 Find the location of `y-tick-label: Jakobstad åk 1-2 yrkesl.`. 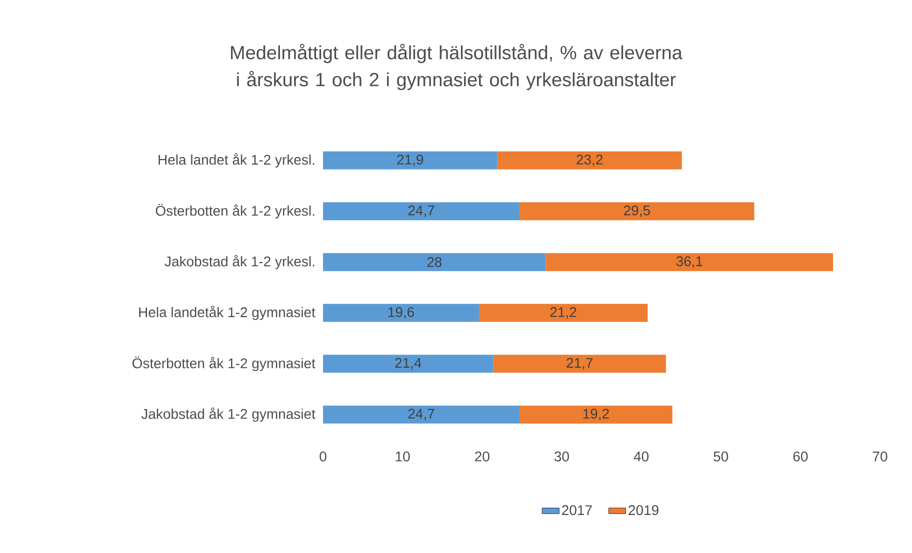

y-tick-label: Jakobstad åk 1-2 yrkesl. is located at coordinates (239, 262).